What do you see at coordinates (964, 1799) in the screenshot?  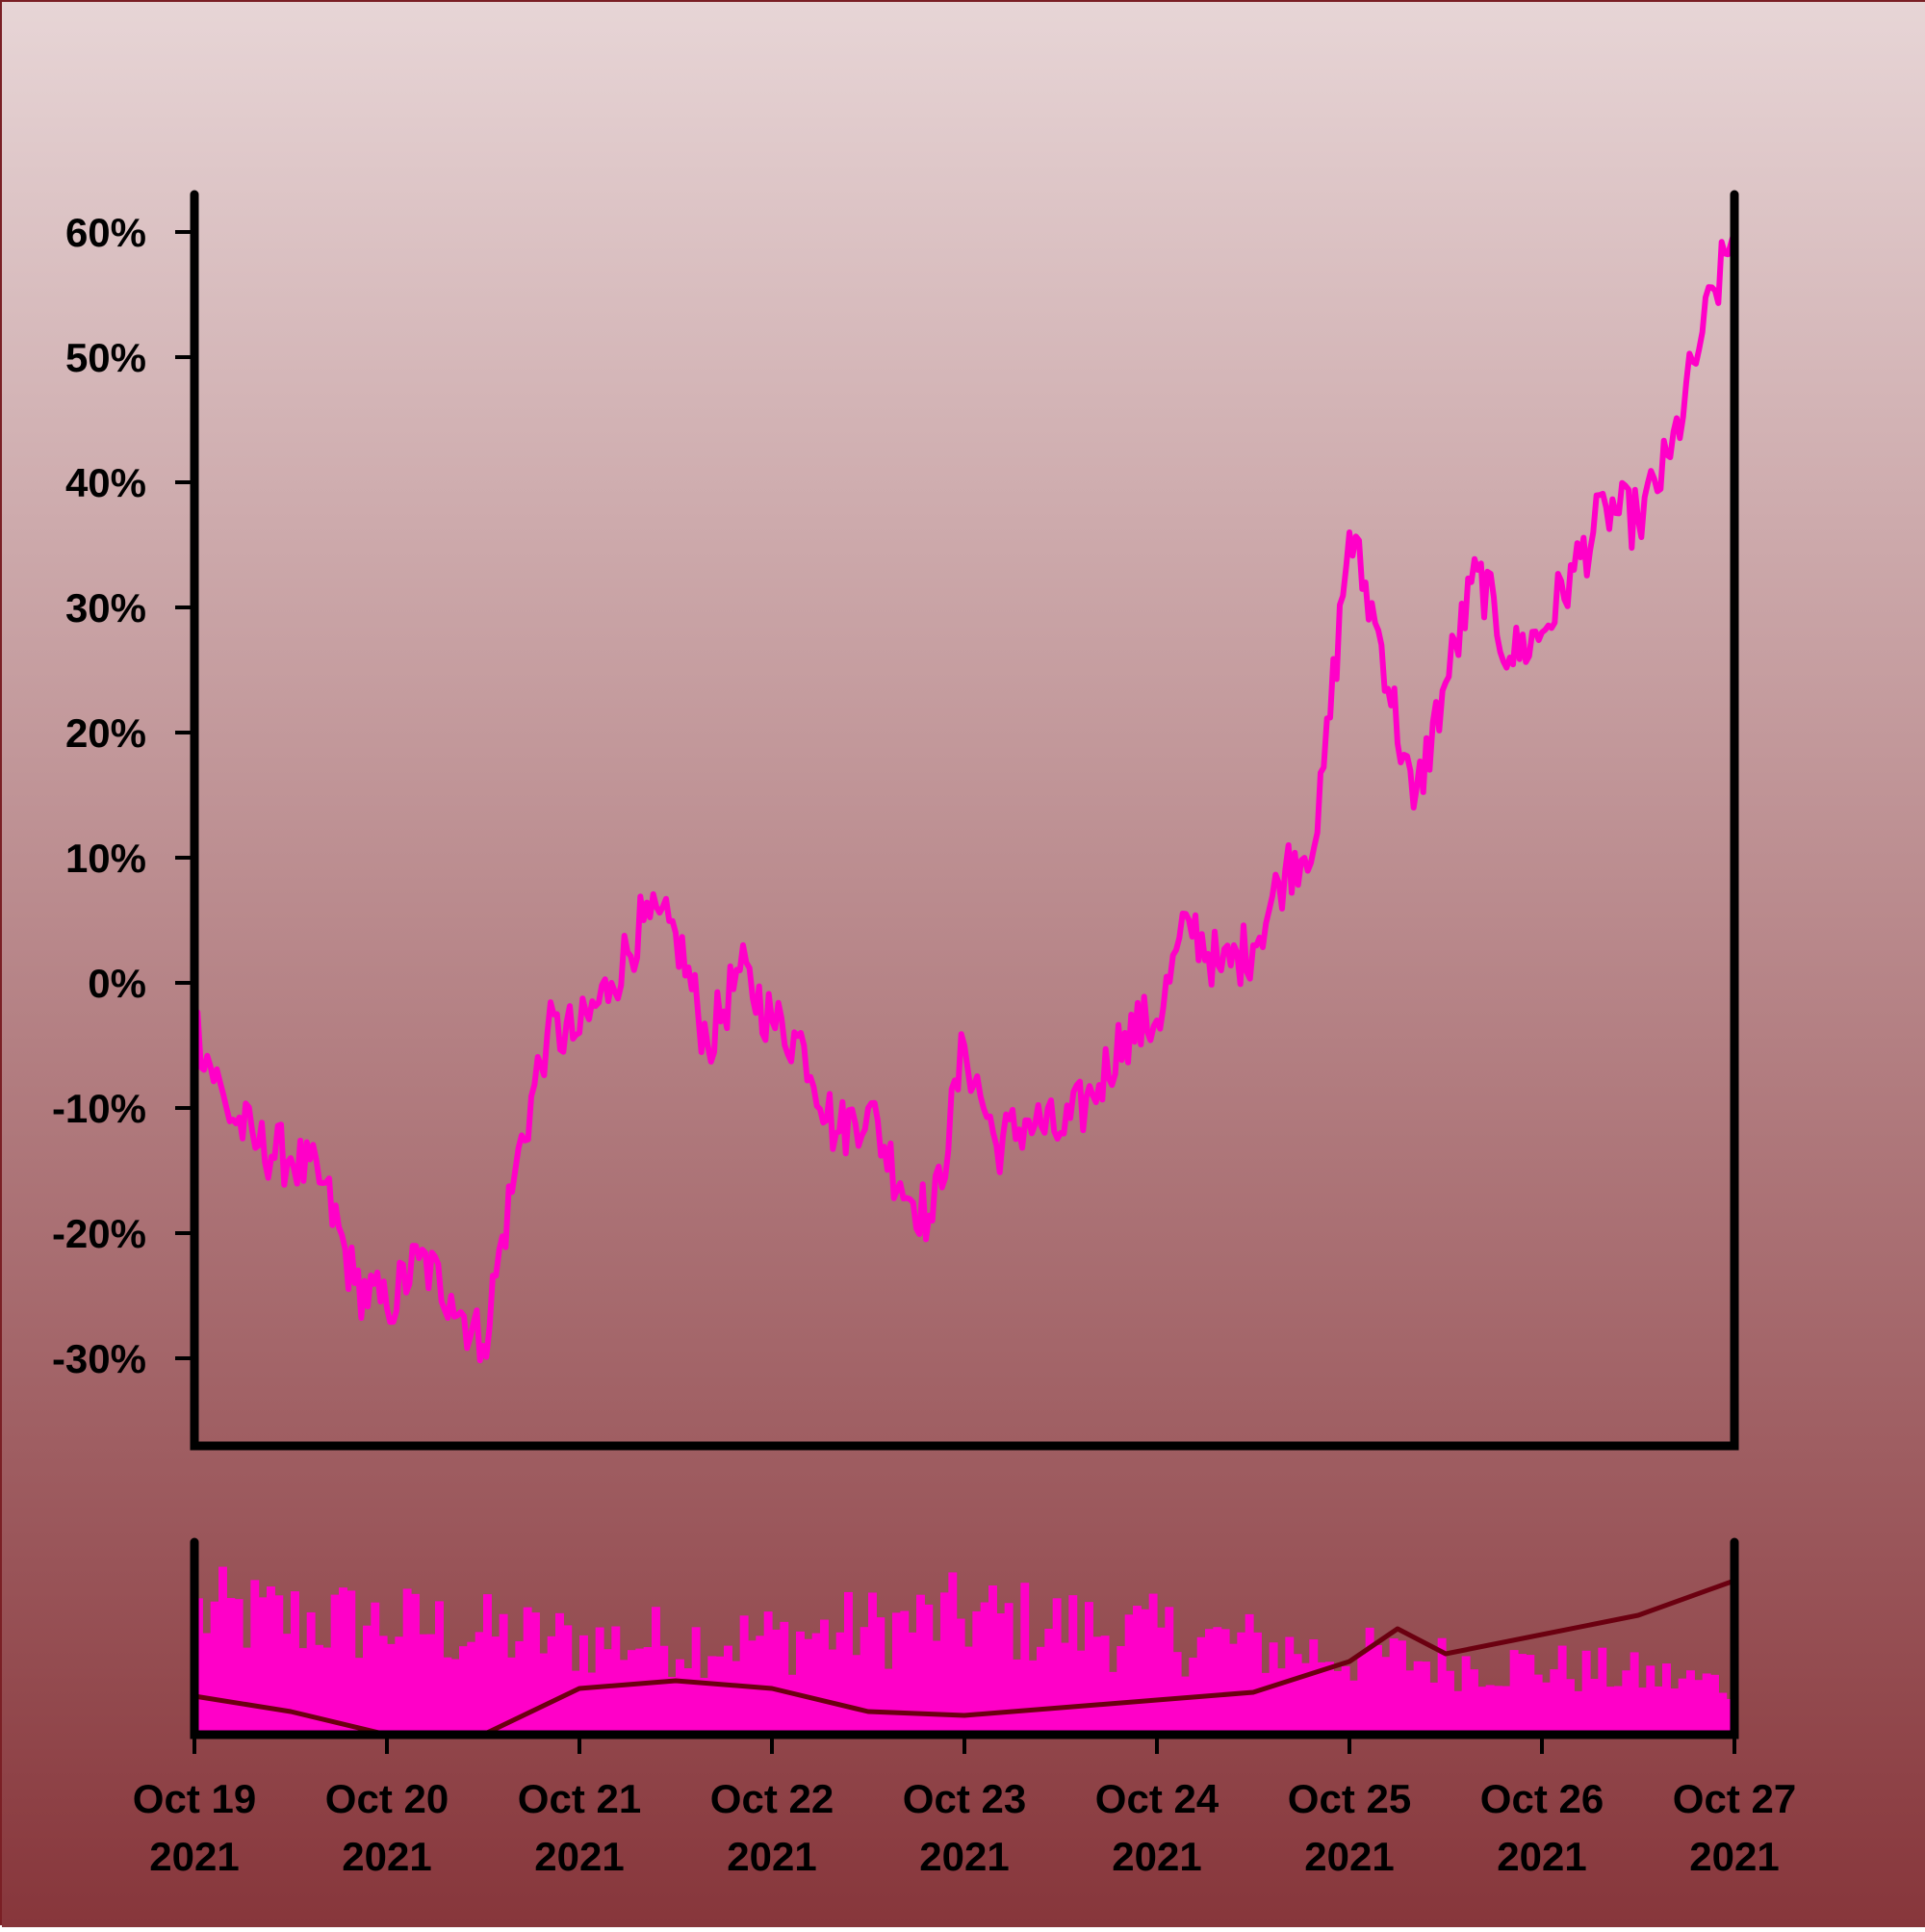 I see `x-tick-label: Oct 23` at bounding box center [964, 1799].